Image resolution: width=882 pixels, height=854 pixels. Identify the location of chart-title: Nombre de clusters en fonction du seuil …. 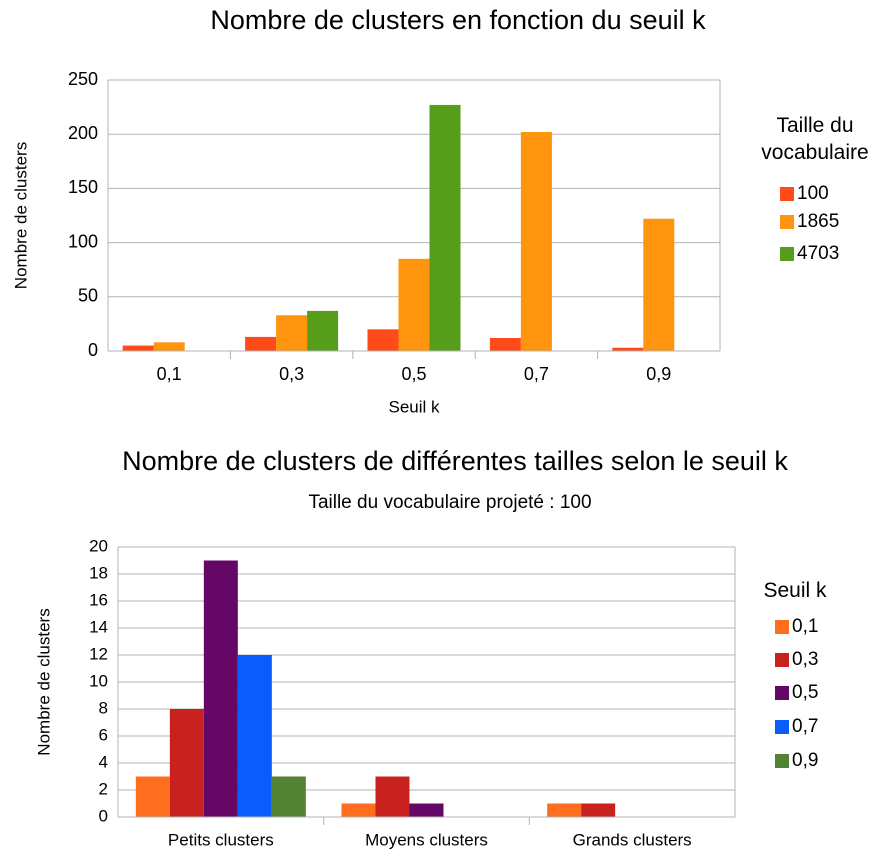
(458, 20).